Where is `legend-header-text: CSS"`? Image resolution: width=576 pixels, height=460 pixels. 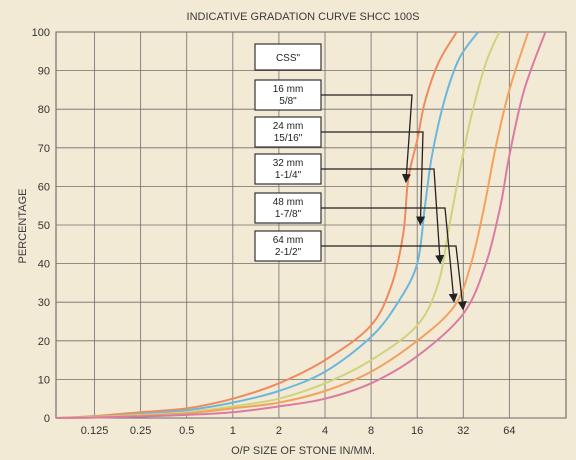
legend-header-text: CSS" is located at coordinates (288, 58).